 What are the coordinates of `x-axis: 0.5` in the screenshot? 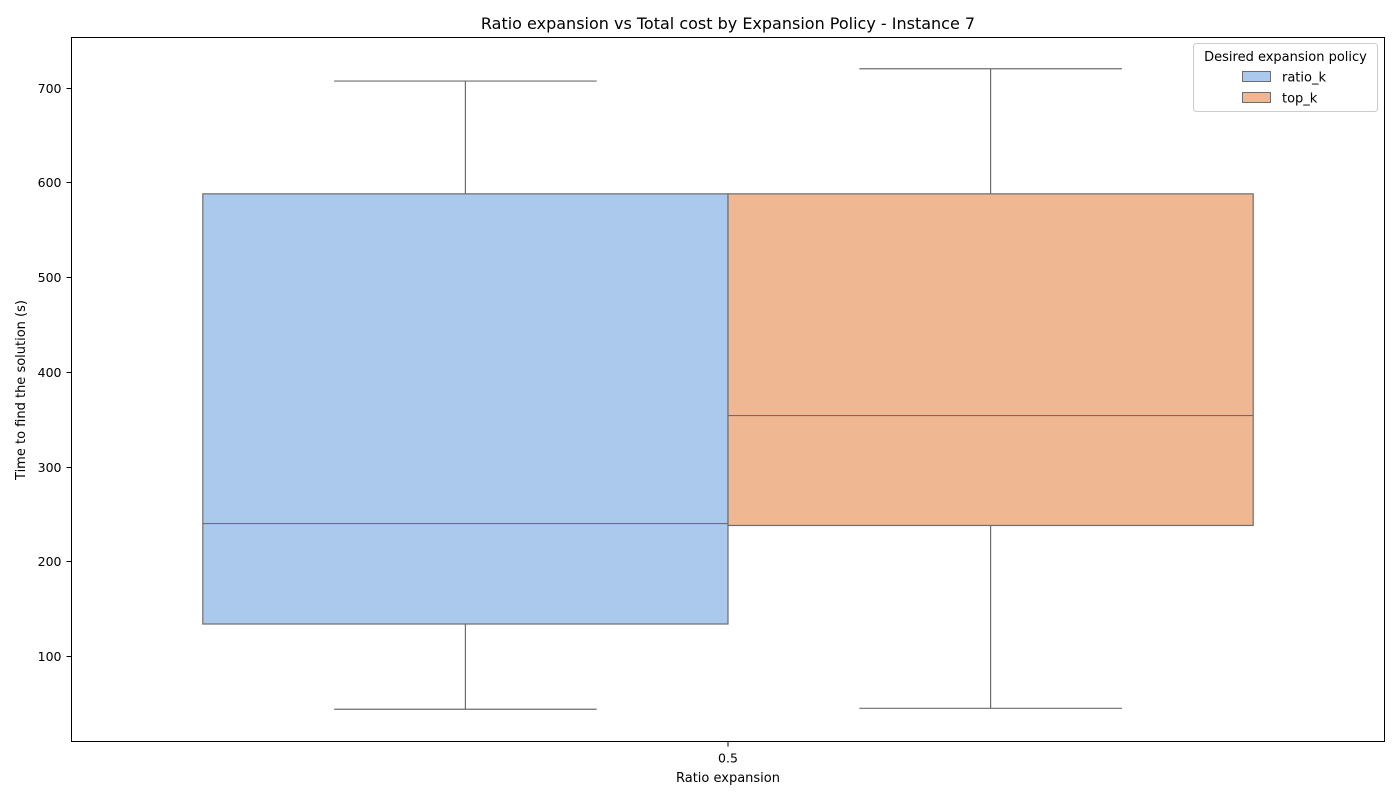 It's located at (728, 753).